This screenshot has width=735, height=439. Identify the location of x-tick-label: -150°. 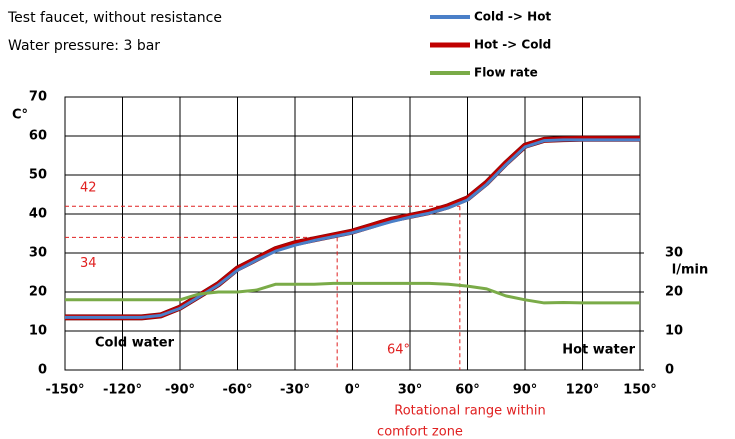
(64, 390).